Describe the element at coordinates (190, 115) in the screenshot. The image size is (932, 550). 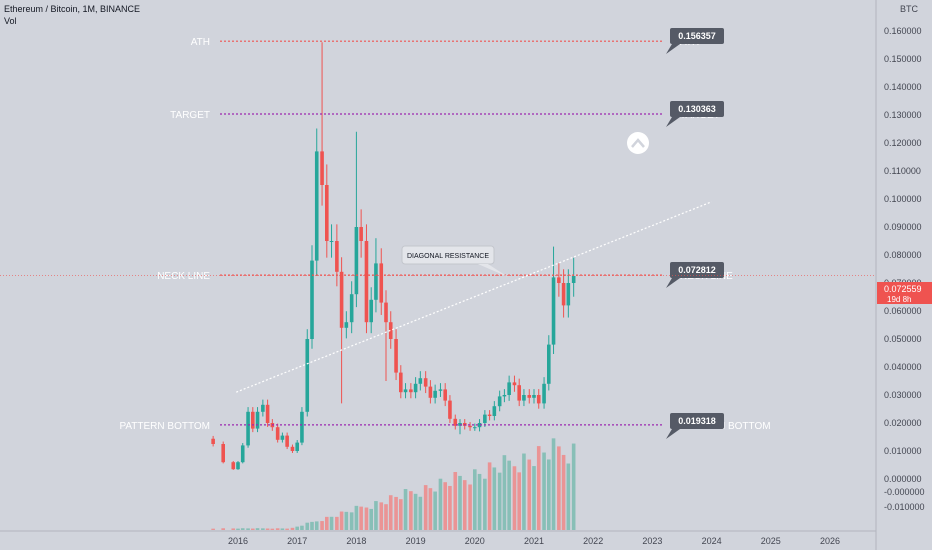
I see `level-left-label: TARGET` at that location.